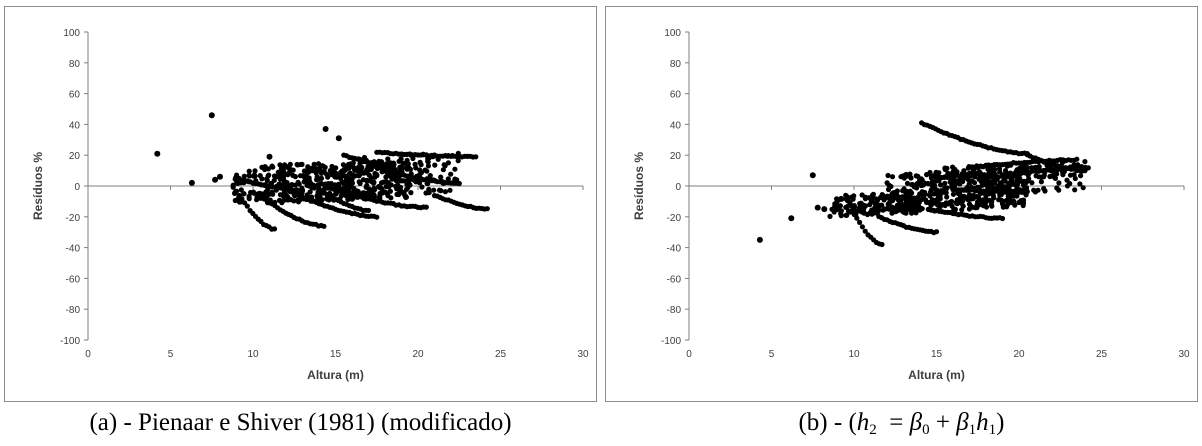  I want to click on x-tick-label: 10, so click(253, 354).